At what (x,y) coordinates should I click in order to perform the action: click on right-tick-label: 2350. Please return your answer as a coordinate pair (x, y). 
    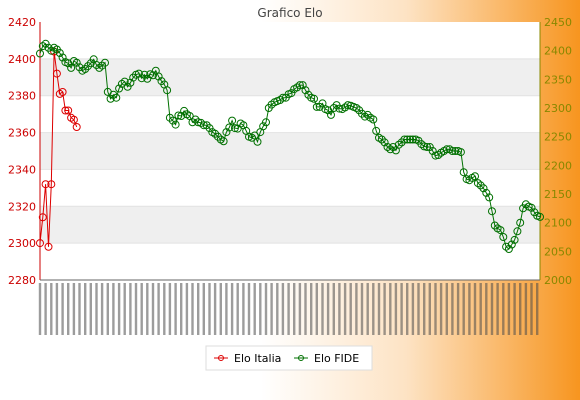
    Looking at the image, I should click on (558, 79).